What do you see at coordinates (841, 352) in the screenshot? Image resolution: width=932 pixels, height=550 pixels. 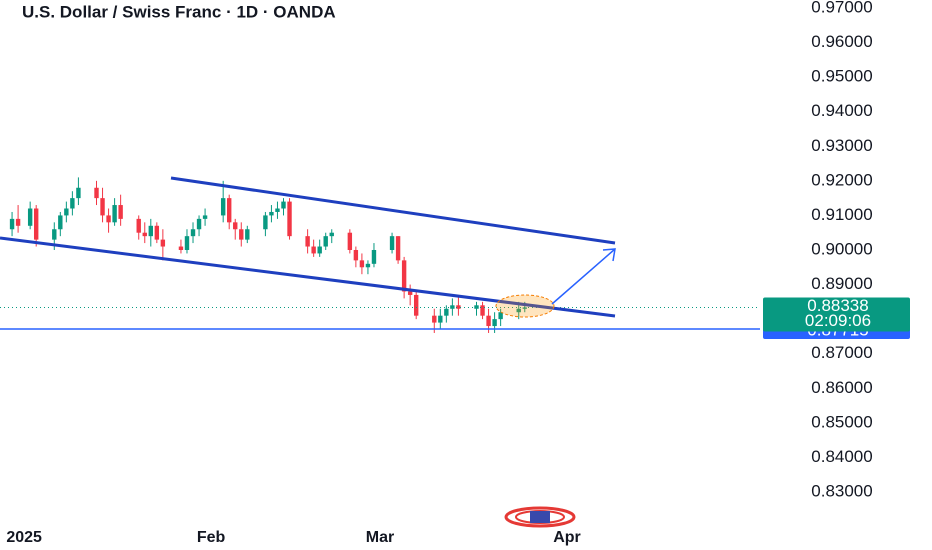 I see `y-tick-label: 0.87000` at bounding box center [841, 352].